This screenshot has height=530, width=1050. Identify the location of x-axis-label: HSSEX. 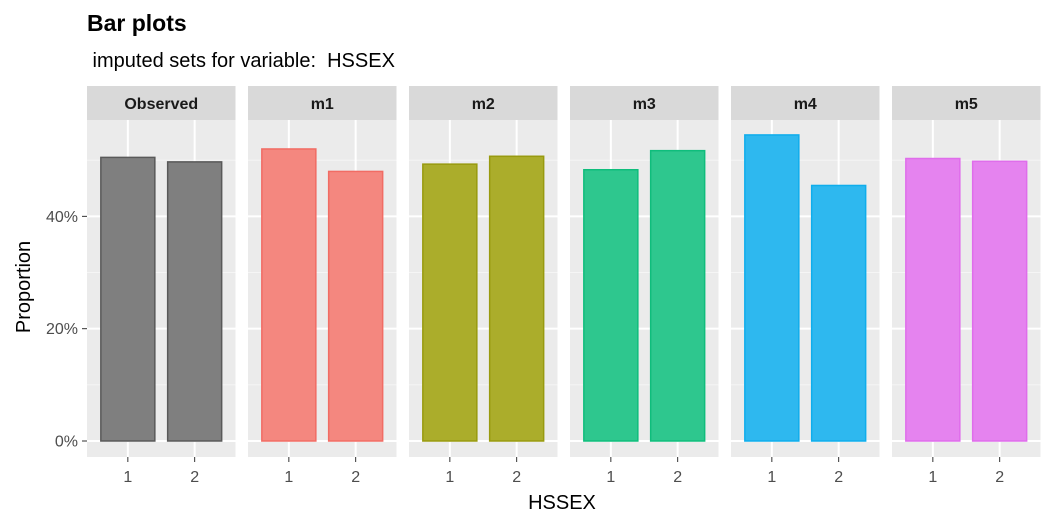
(562, 503).